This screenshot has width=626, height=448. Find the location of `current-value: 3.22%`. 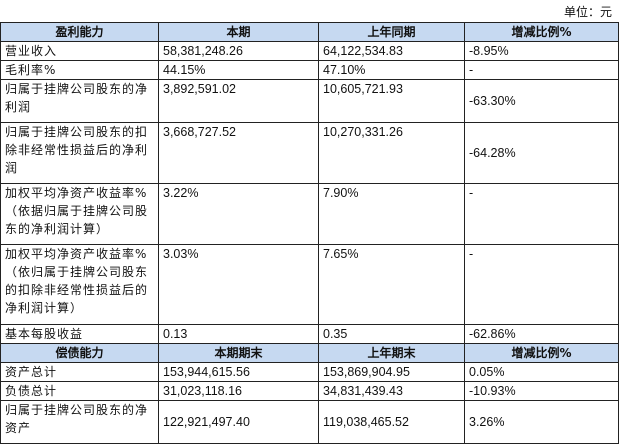

current-value: 3.22% is located at coordinates (238, 214).